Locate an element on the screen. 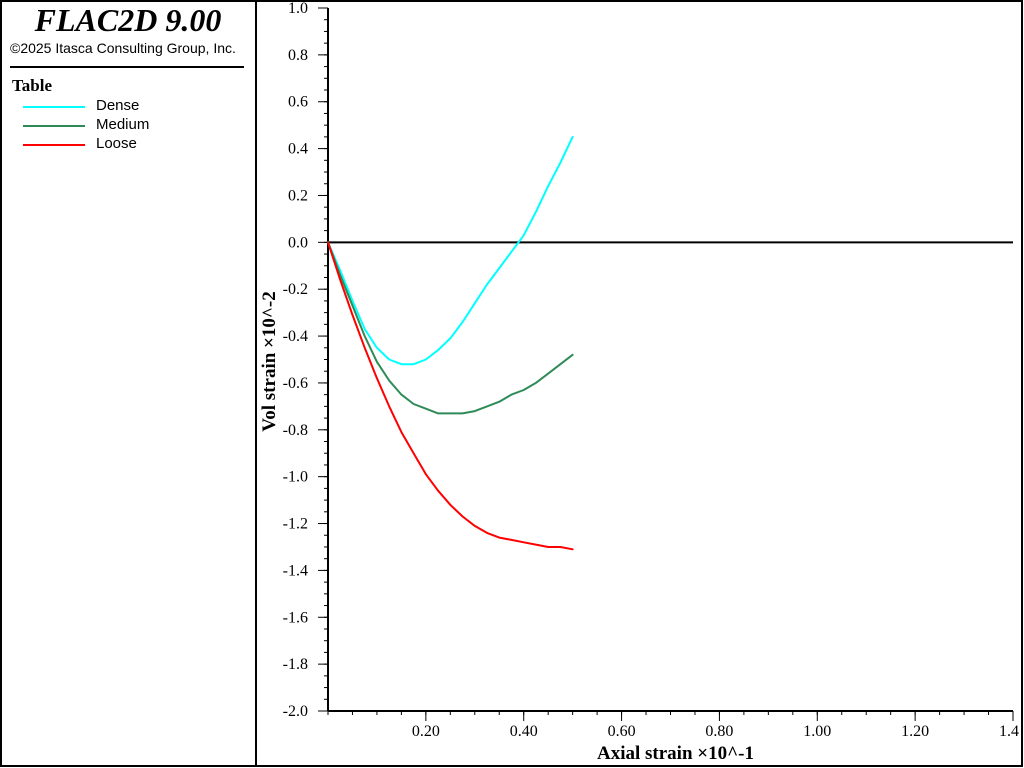 The width and height of the screenshot is (1024, 768). x-tick-label: 0.20 is located at coordinates (426, 731).